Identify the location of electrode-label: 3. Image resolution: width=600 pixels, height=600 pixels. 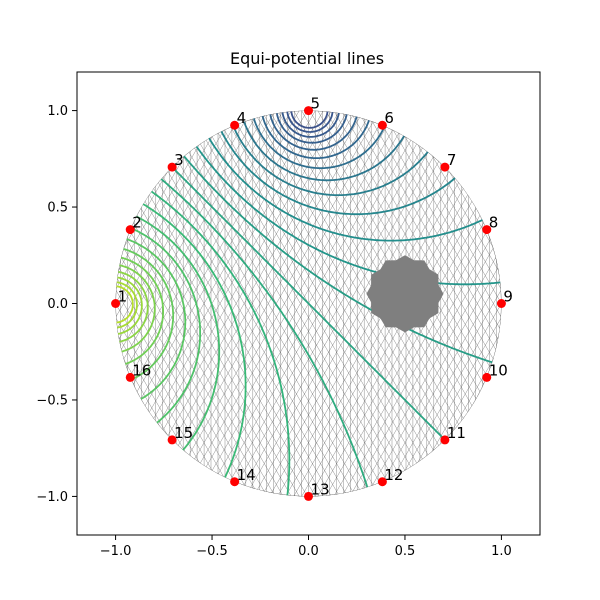
(179, 160).